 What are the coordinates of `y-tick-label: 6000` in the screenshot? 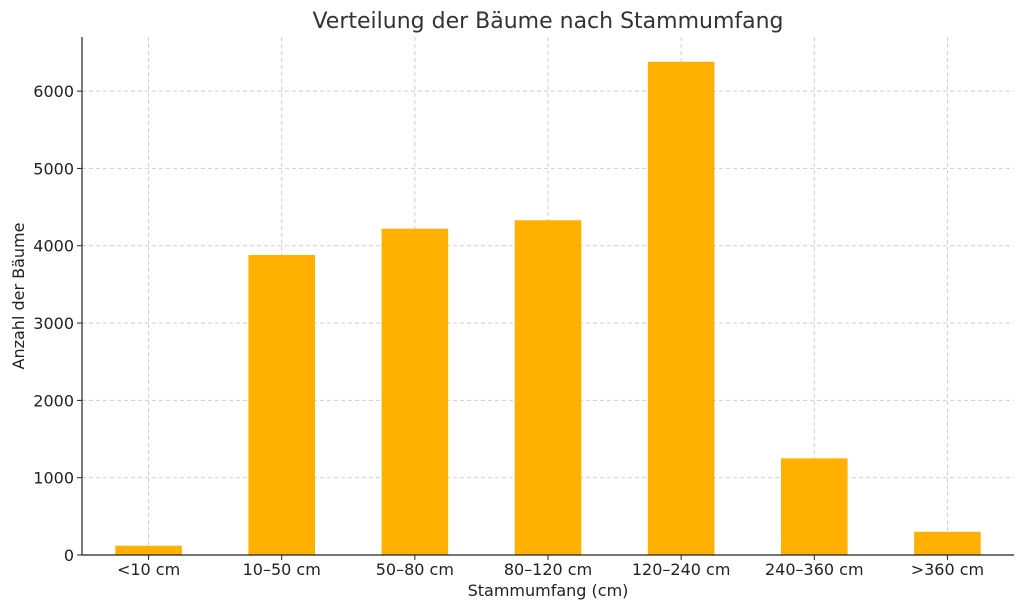 It's located at (53, 91).